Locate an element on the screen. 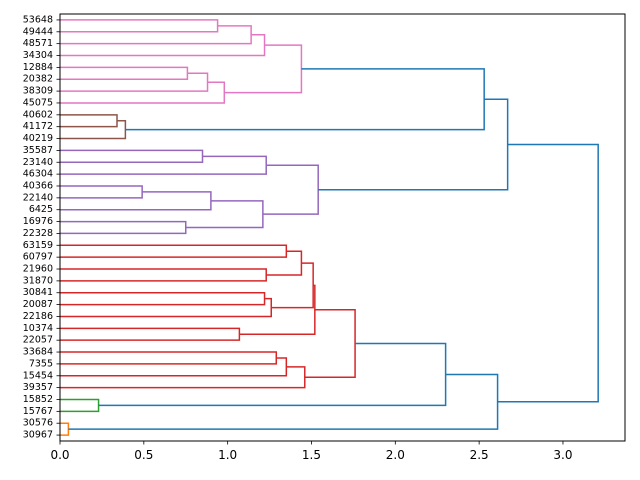 The width and height of the screenshot is (640, 480). leaf-label: 22140 is located at coordinates (38, 197).